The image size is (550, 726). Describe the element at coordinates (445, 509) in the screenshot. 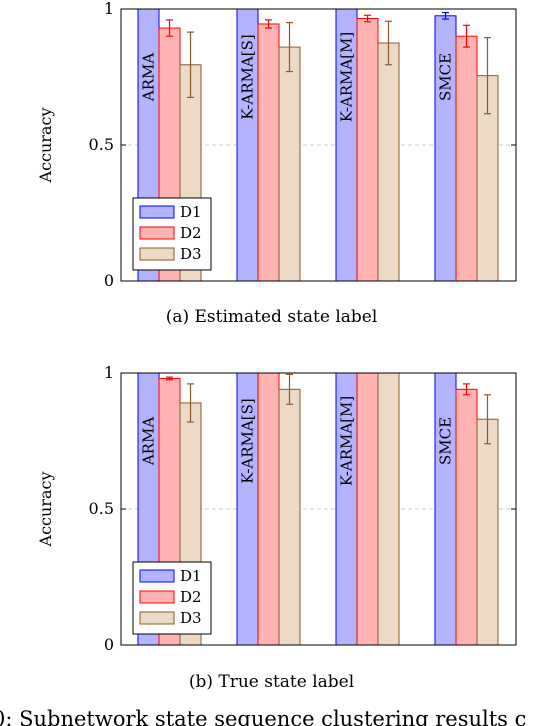

I see `bar-d1-smce` at that location.